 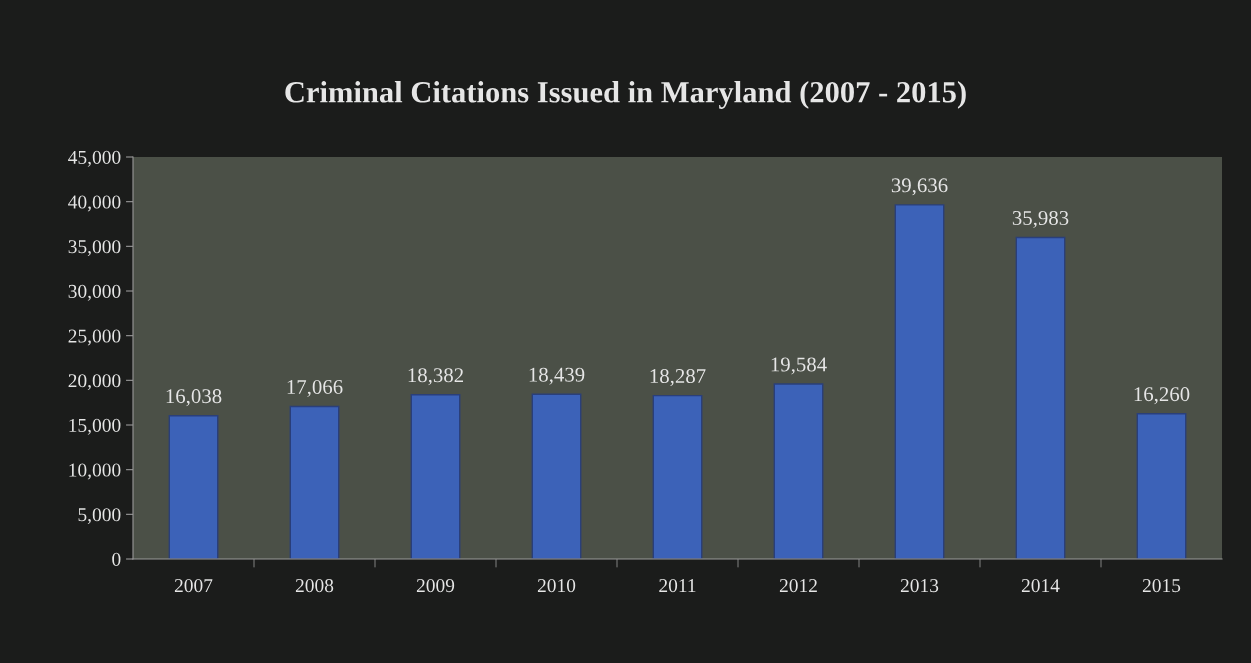 What do you see at coordinates (95, 426) in the screenshot?
I see `y-tick-label: 15,000` at bounding box center [95, 426].